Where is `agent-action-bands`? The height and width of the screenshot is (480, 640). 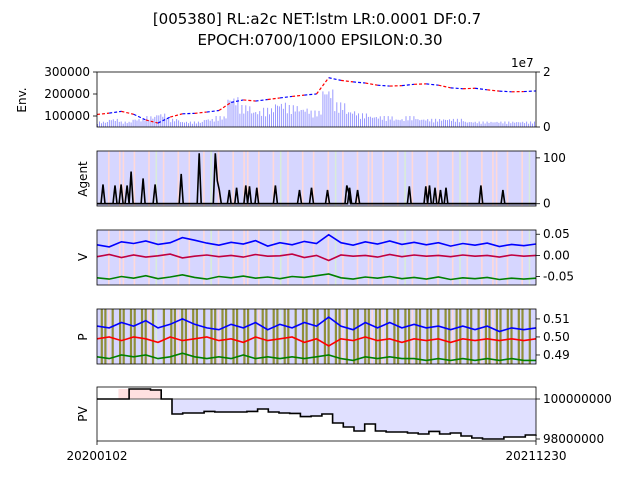
agent-action-bands is located at coordinates (316, 178).